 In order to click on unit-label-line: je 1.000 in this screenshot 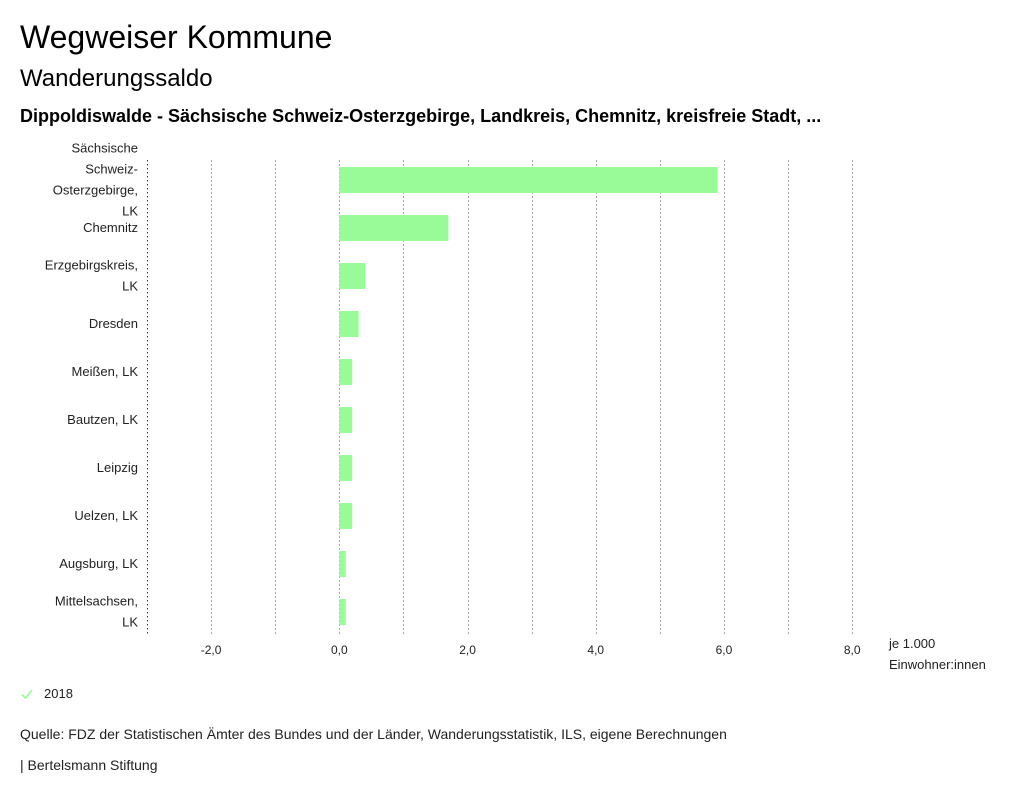, I will do `click(911, 643)`.